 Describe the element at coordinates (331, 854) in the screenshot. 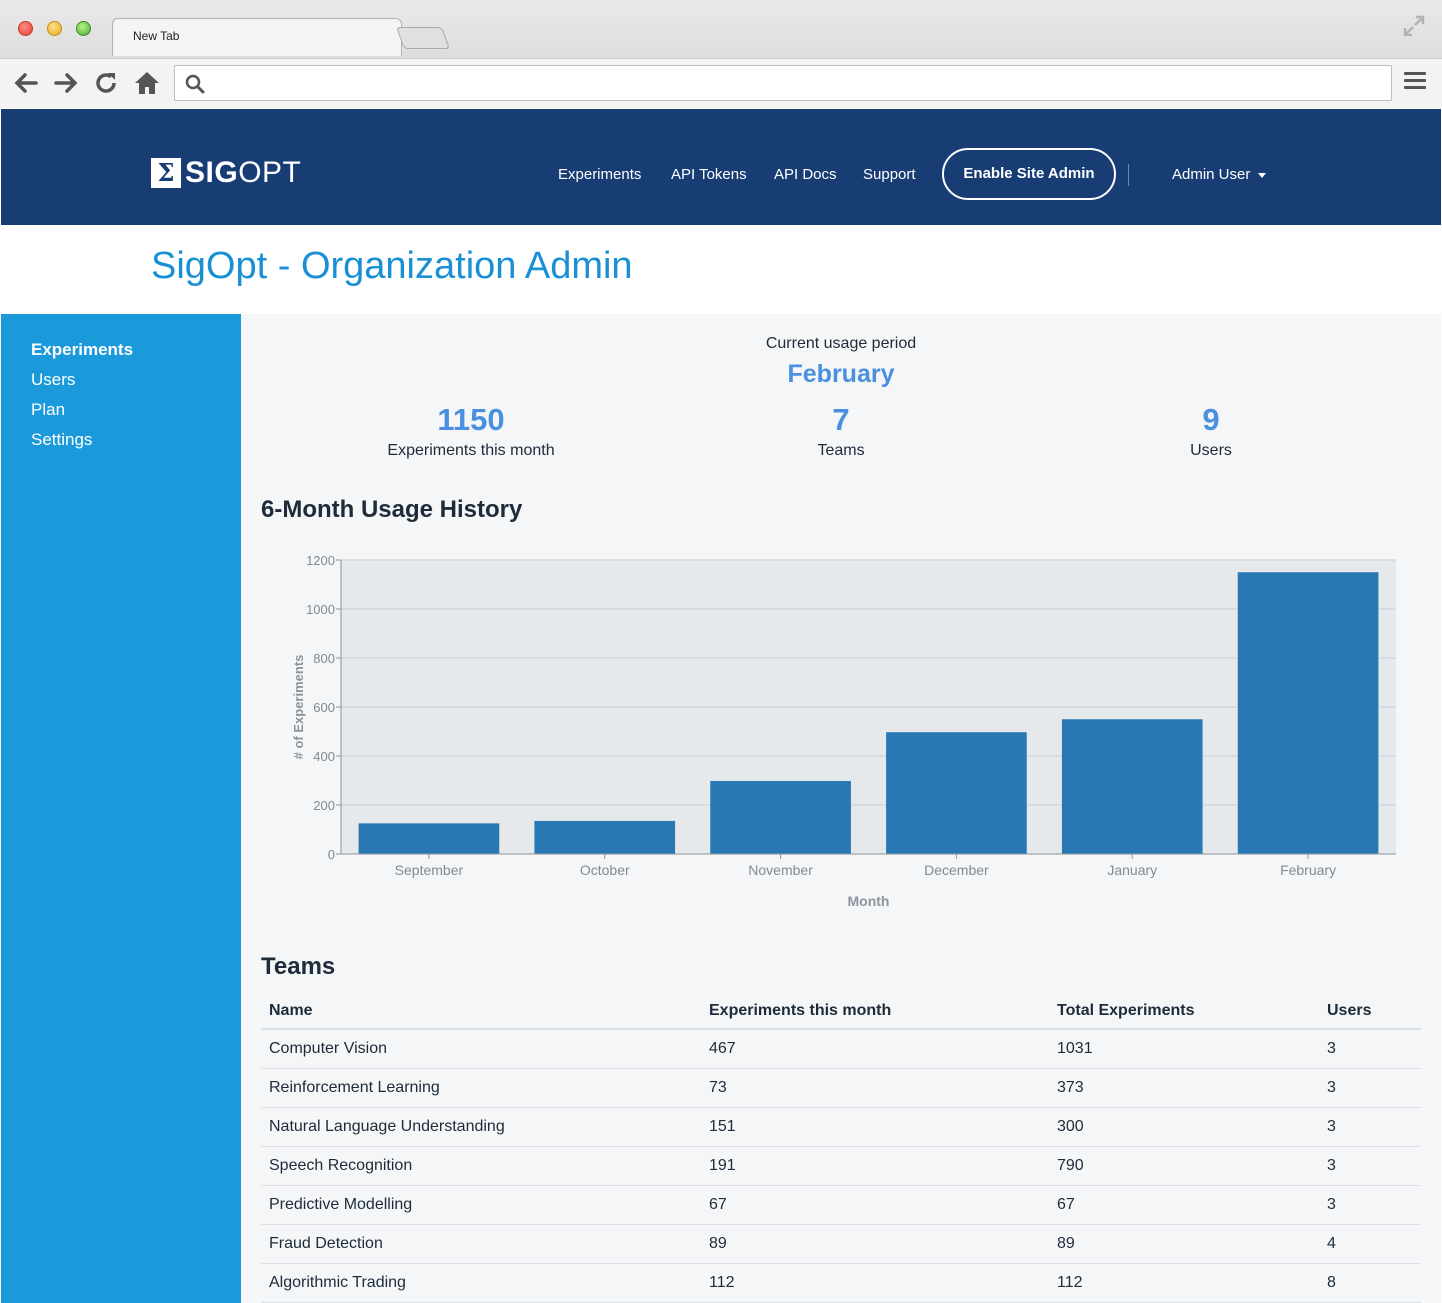

I see `chart-y-tick-label: 0` at that location.